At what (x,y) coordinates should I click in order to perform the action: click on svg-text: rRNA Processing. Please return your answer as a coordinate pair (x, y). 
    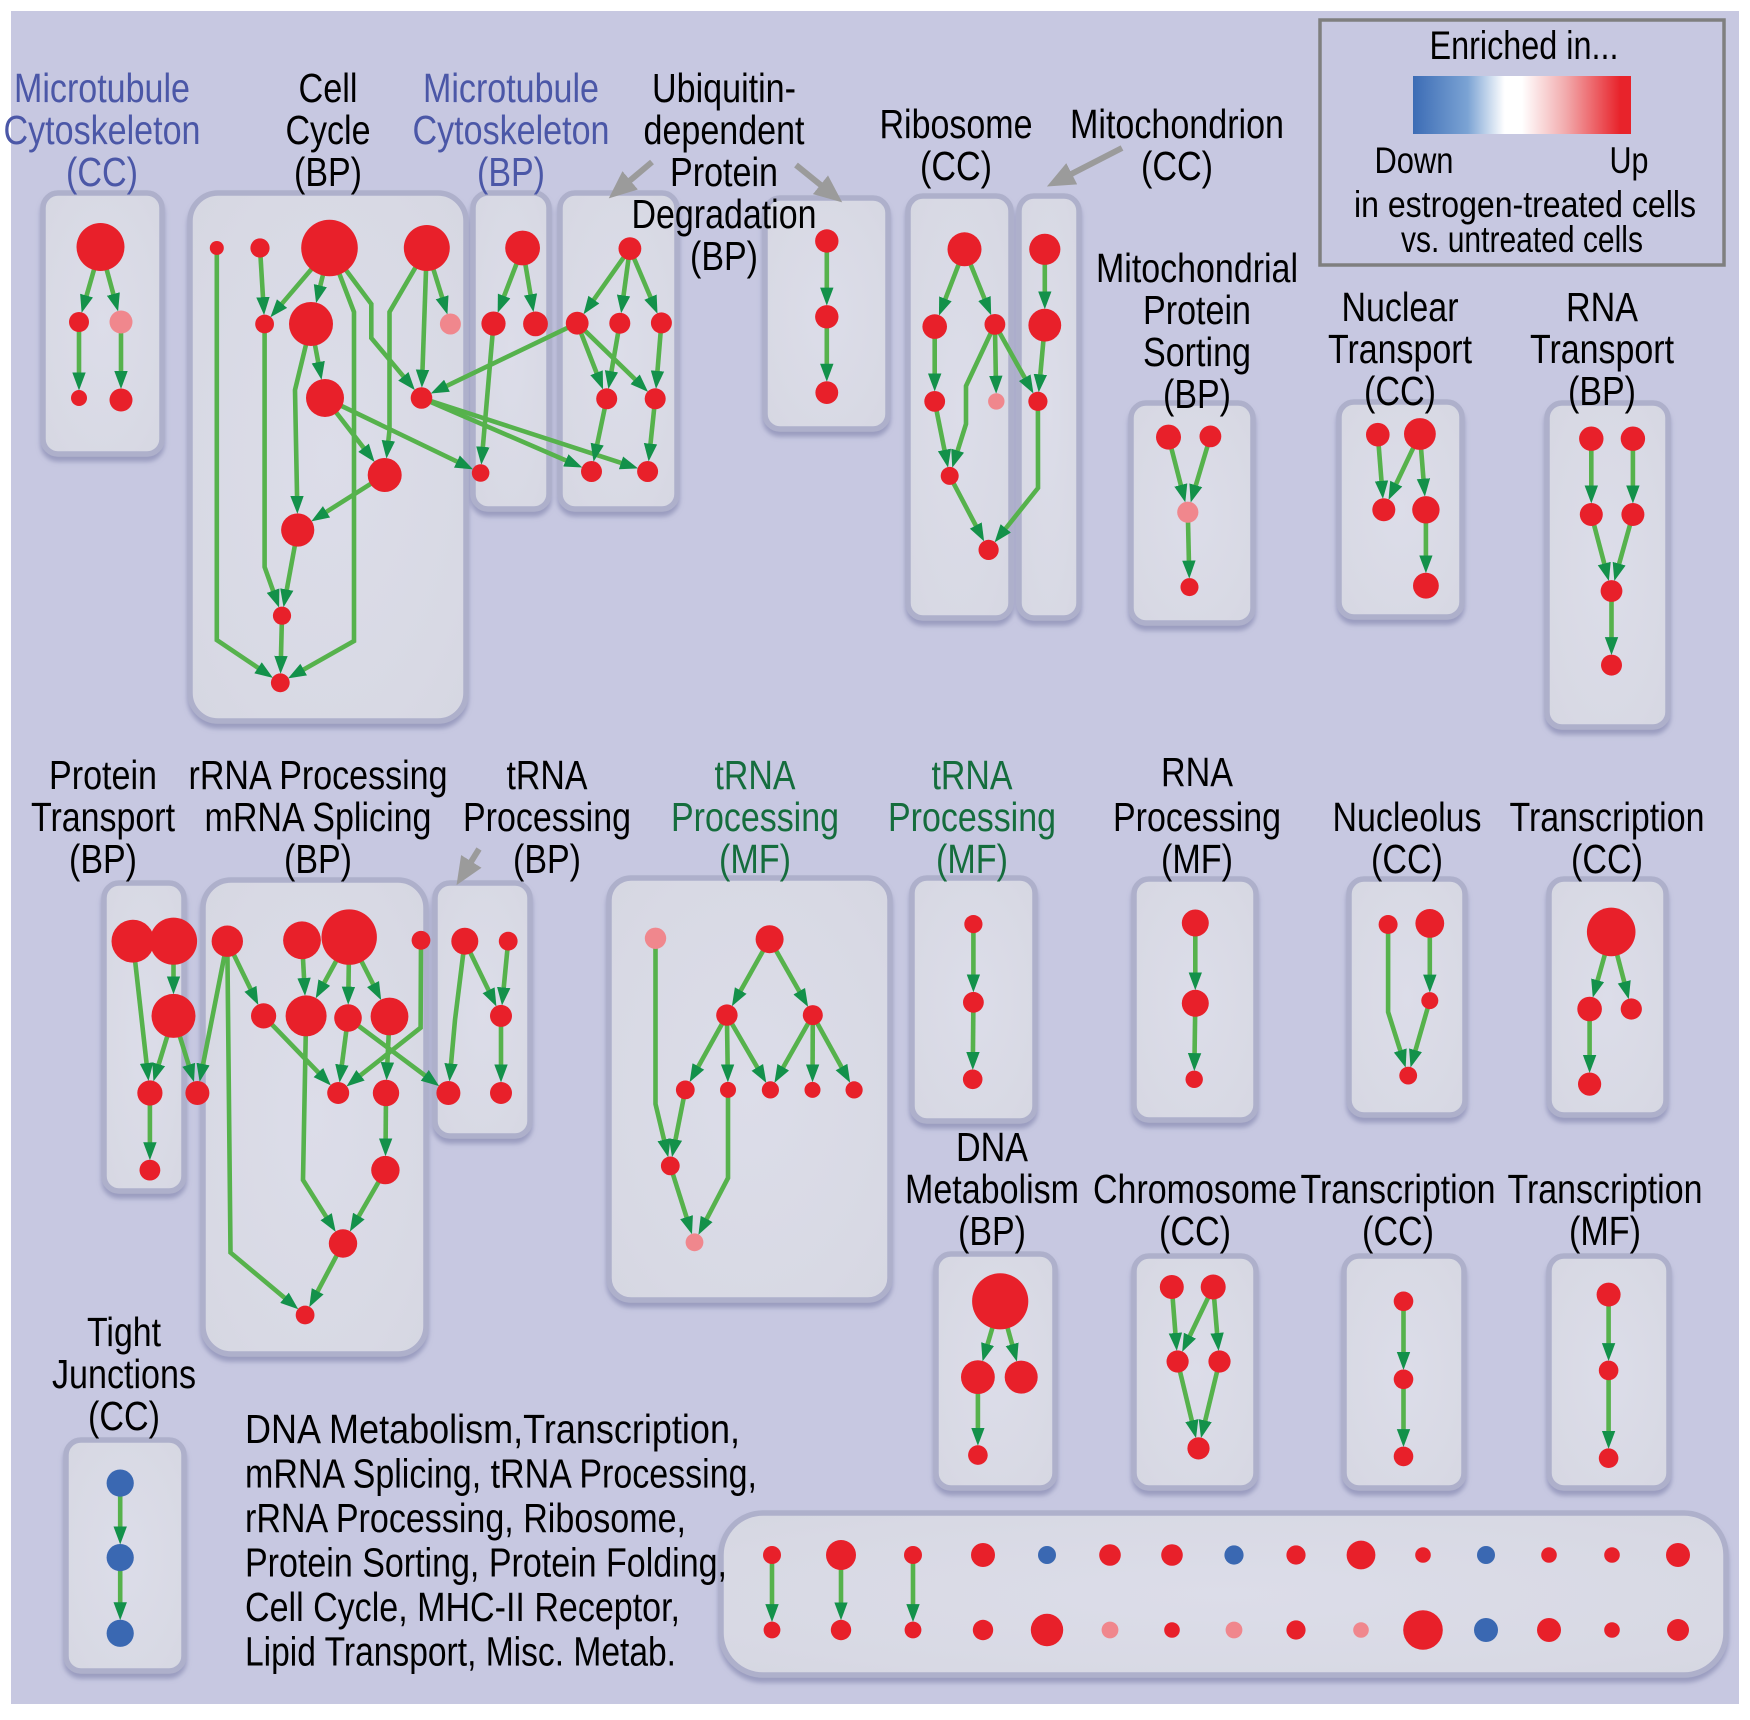
    Looking at the image, I should click on (318, 775).